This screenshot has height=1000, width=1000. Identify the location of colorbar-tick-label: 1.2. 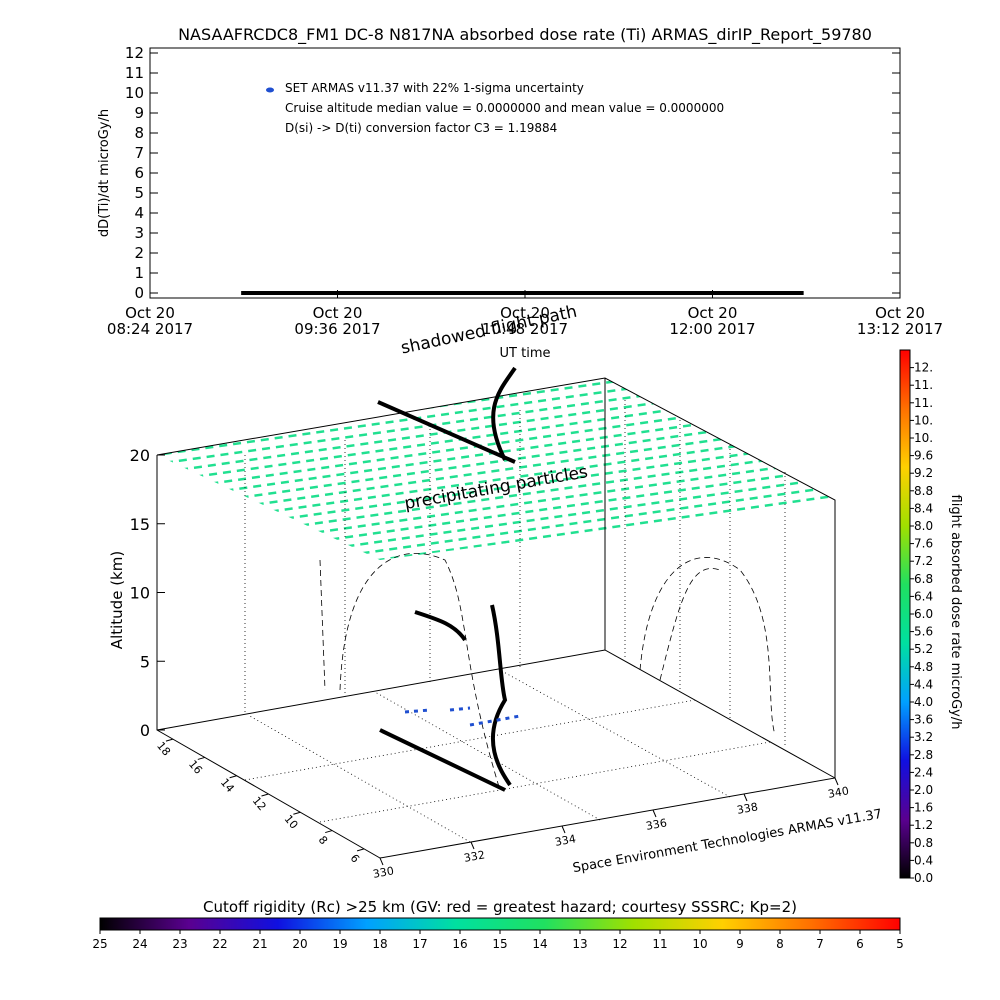
(923, 825).